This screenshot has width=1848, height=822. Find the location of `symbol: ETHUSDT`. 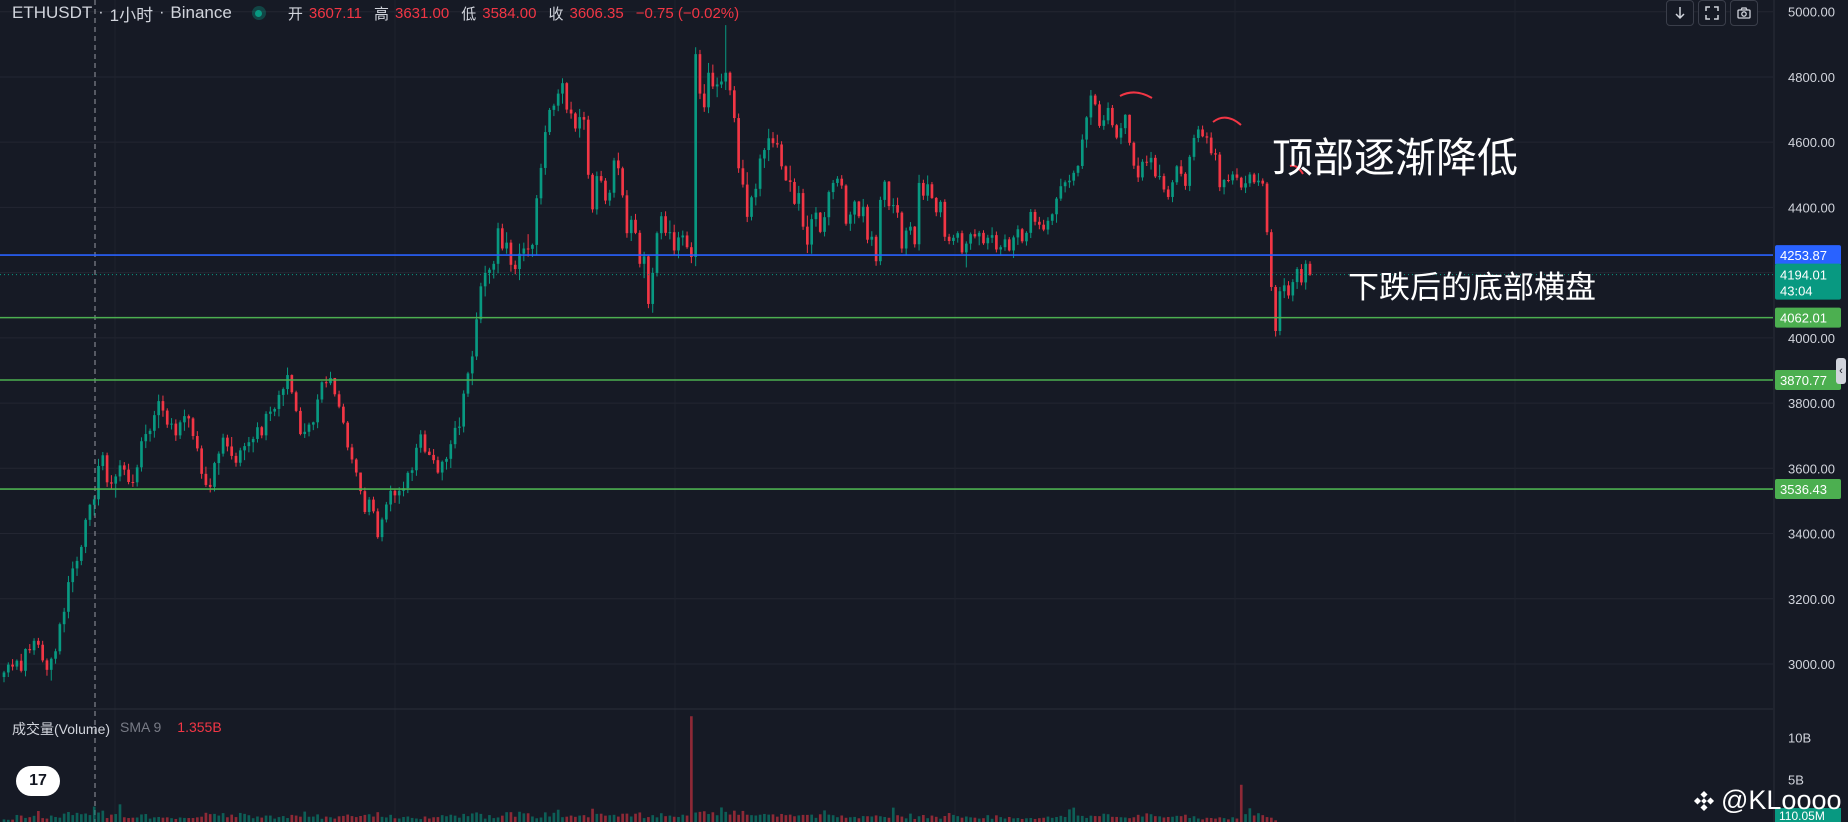

symbol: ETHUSDT is located at coordinates (52, 12).